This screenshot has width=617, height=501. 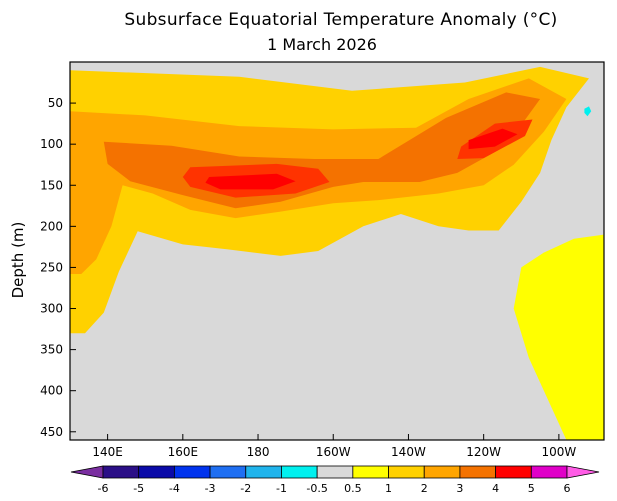 I want to click on y-tick-label: 50, so click(x=55, y=103).